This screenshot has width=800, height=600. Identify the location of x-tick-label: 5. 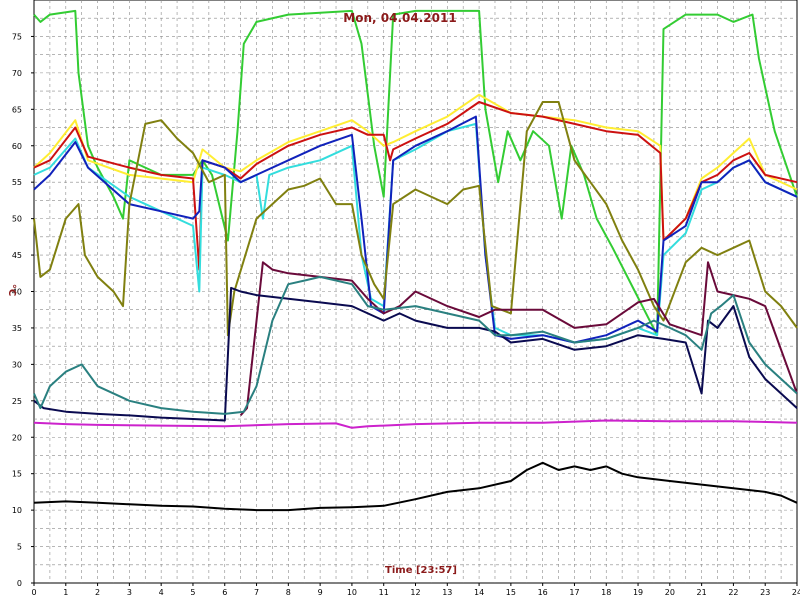
(192, 592).